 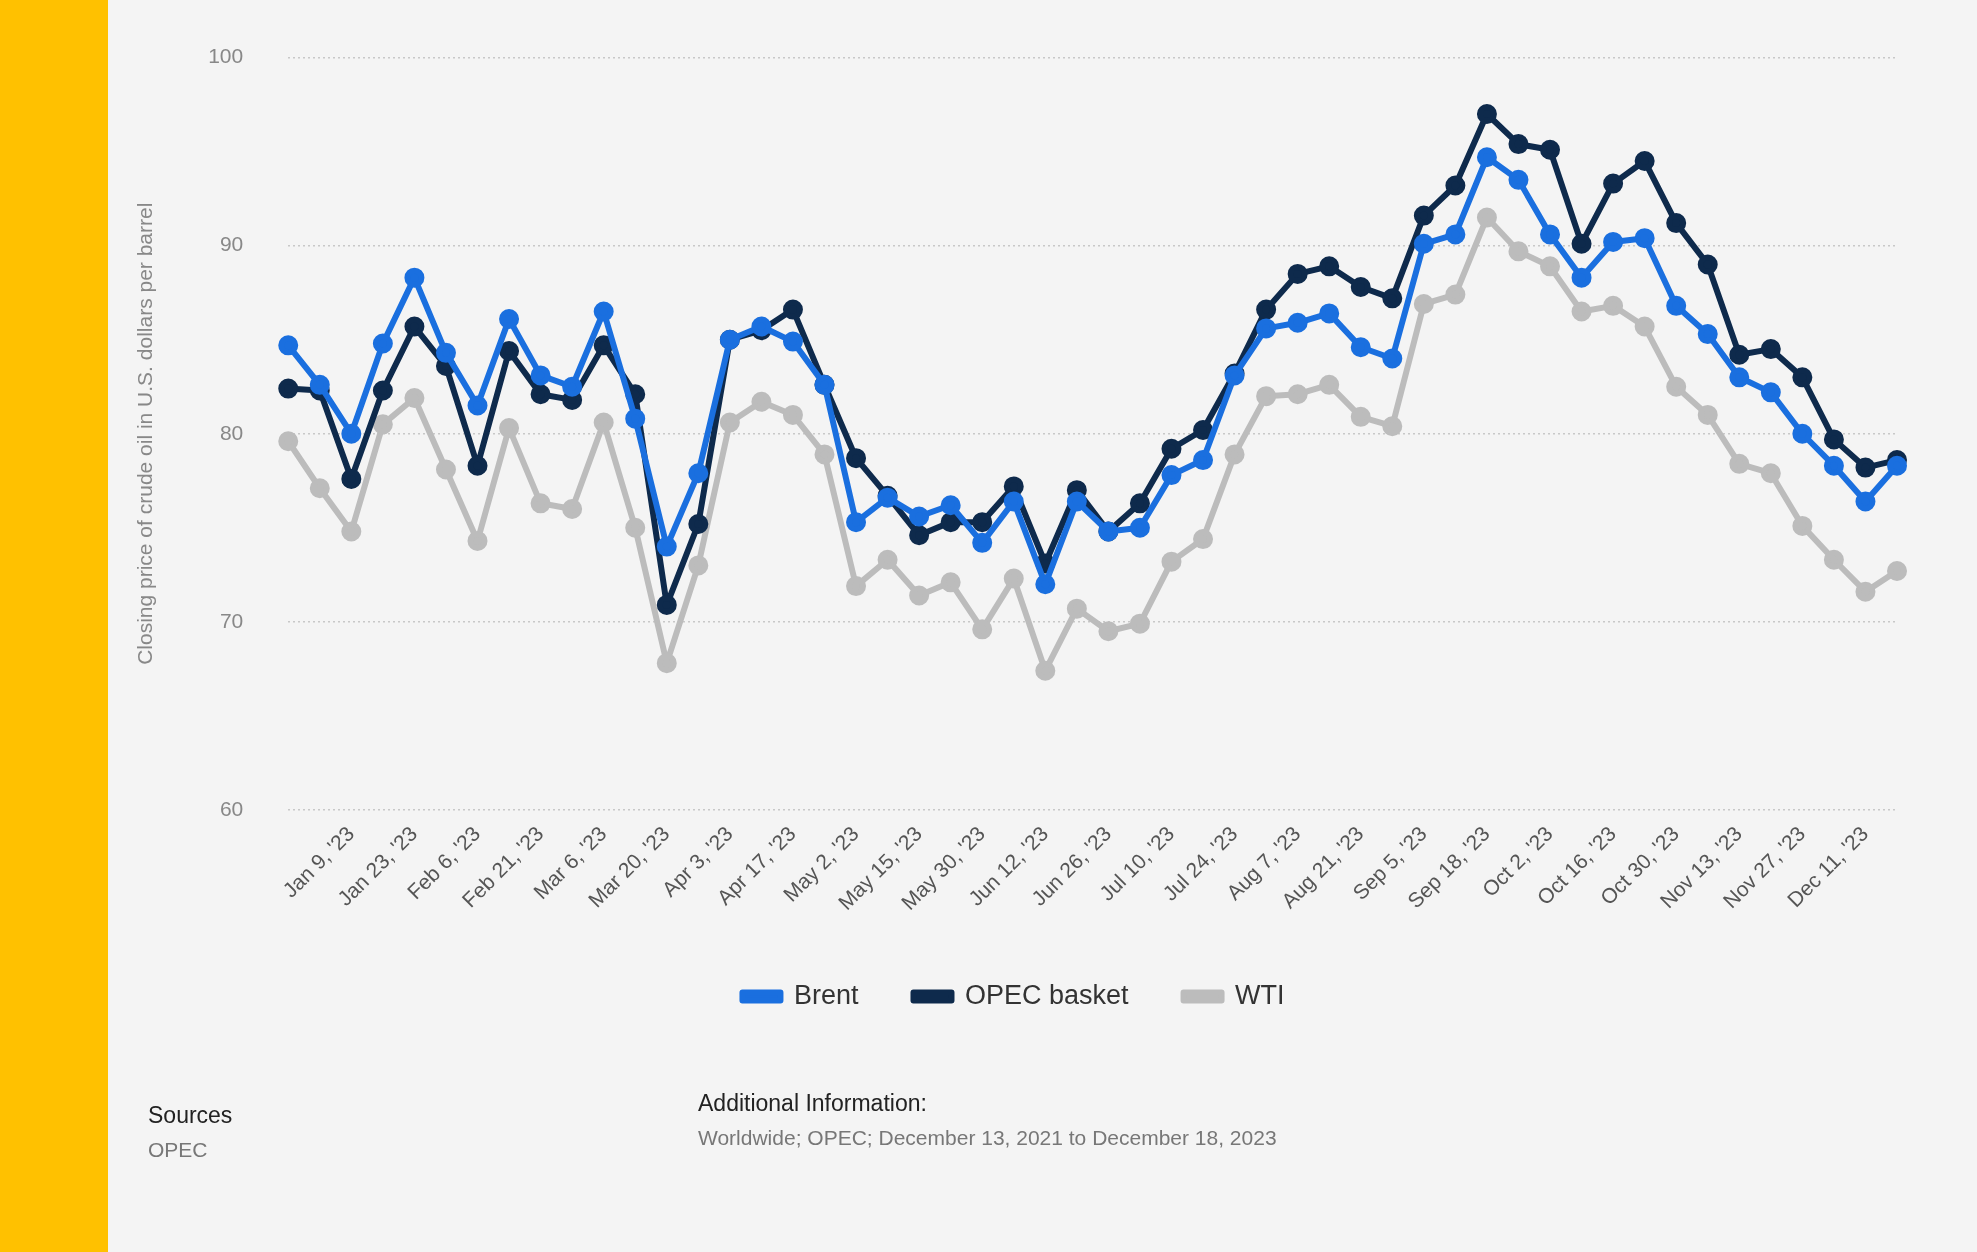 What do you see at coordinates (813, 1103) in the screenshot?
I see `text: Additional Information:` at bounding box center [813, 1103].